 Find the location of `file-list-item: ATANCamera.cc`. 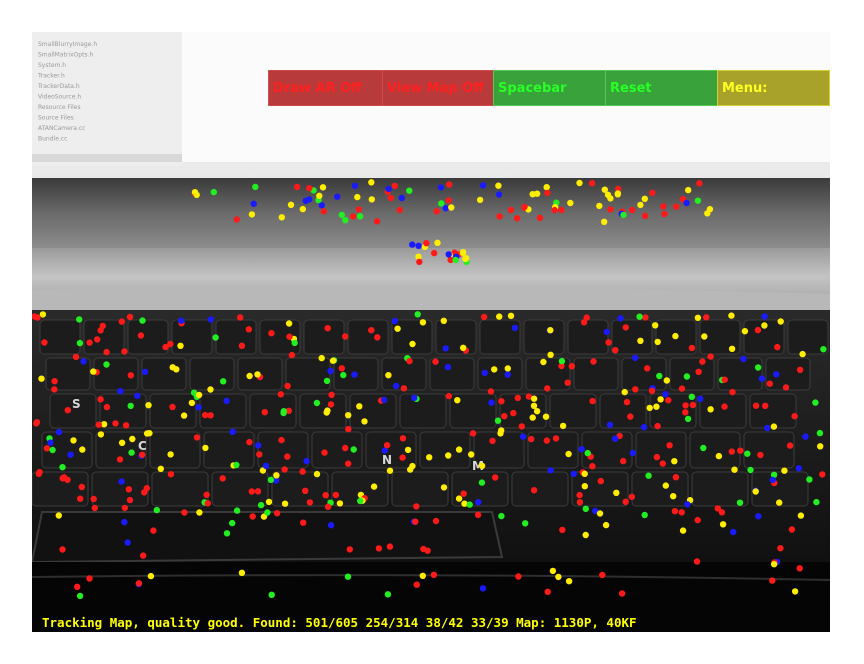

file-list-item: ATANCamera.cc is located at coordinates (61, 128).